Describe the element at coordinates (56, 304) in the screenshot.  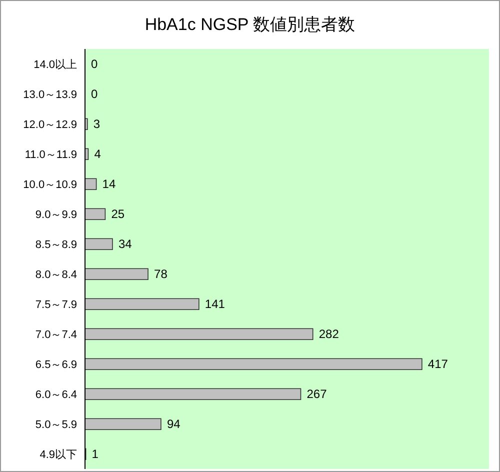
I see `y-tick-label: 7.5～7.9` at that location.